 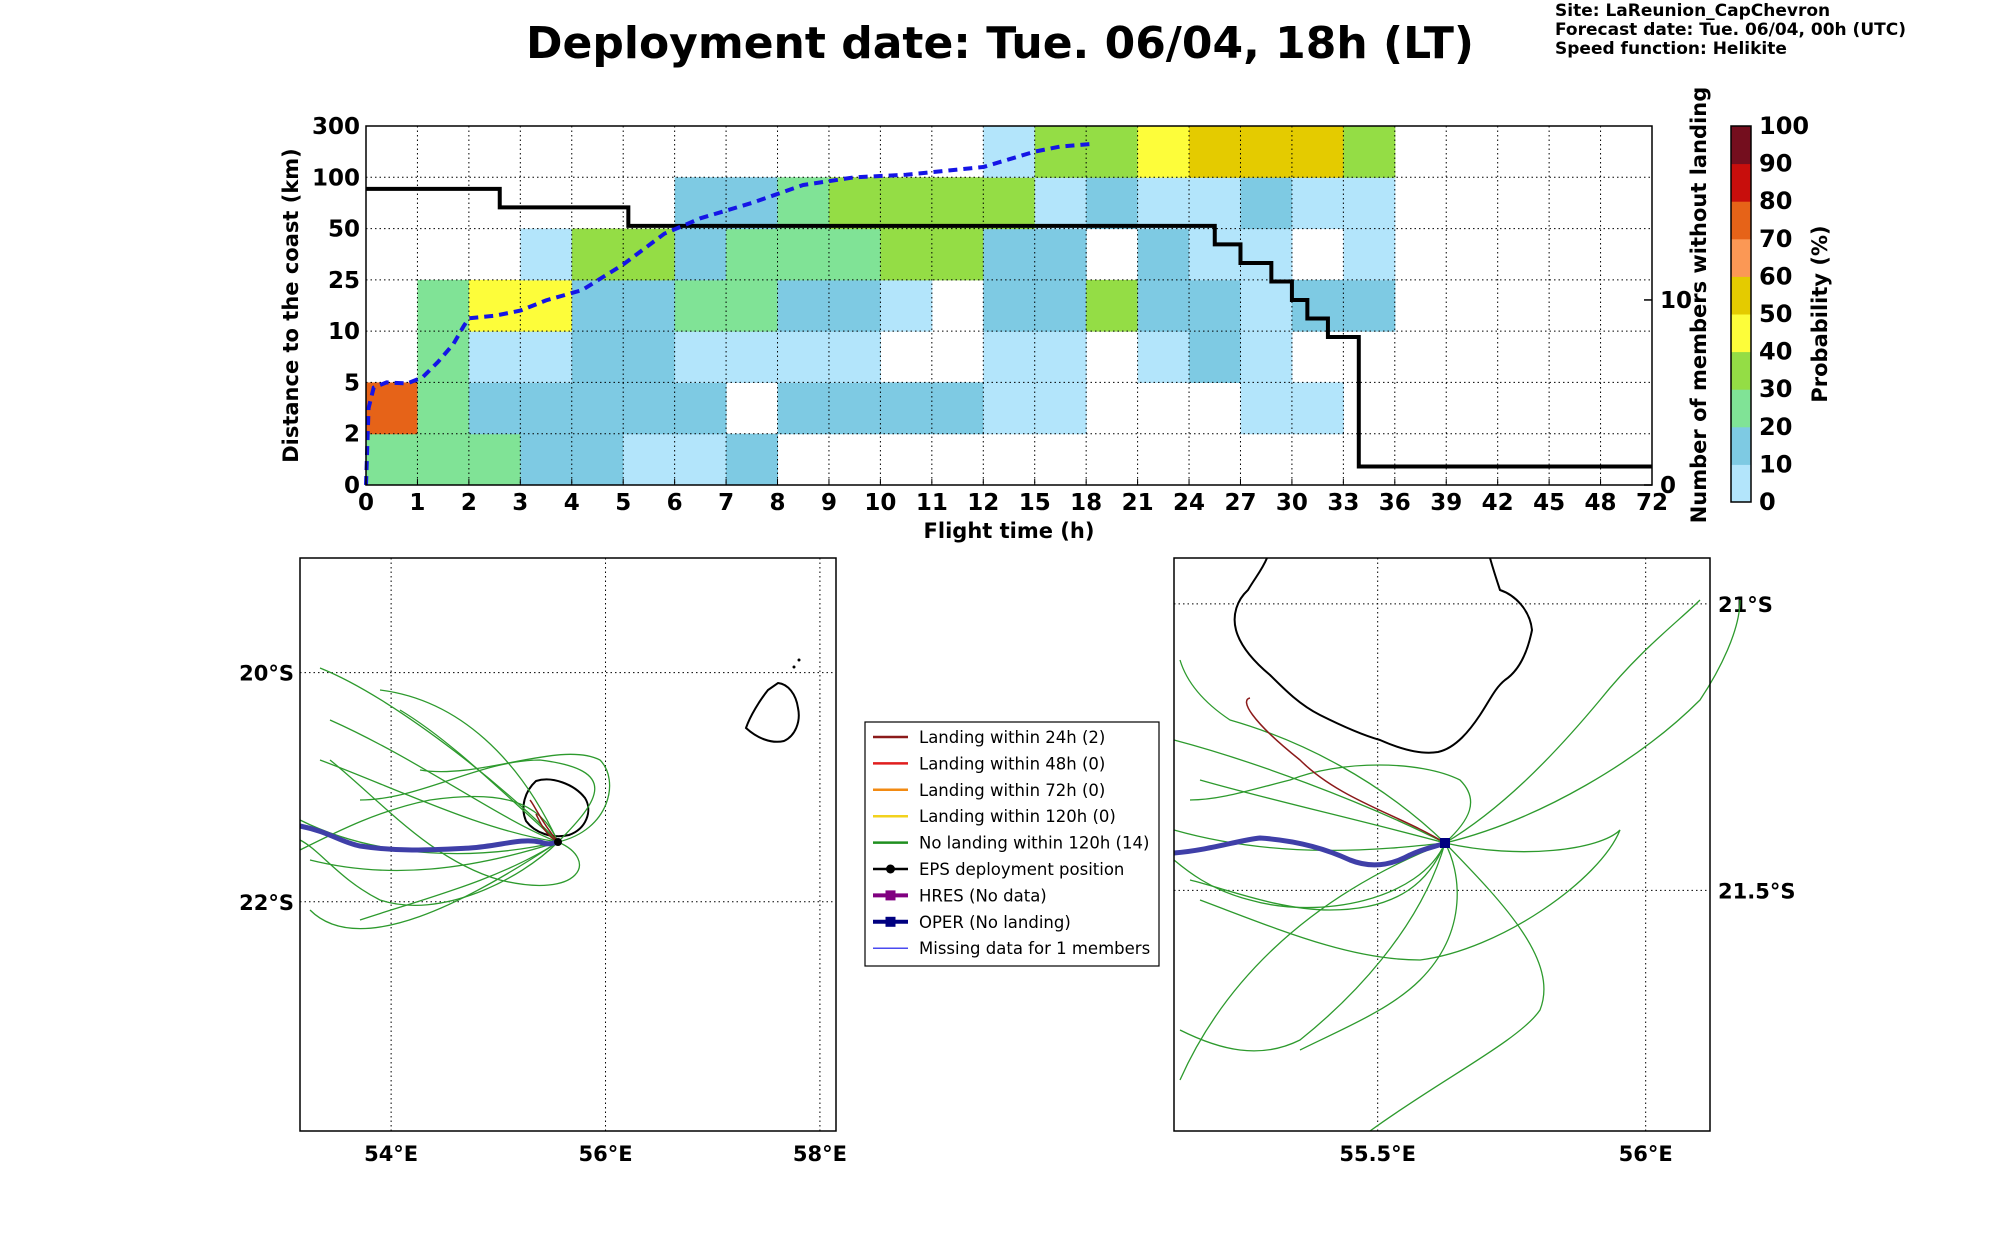 What do you see at coordinates (1767, 502) in the screenshot?
I see `colorbar-tick-label: 0` at bounding box center [1767, 502].